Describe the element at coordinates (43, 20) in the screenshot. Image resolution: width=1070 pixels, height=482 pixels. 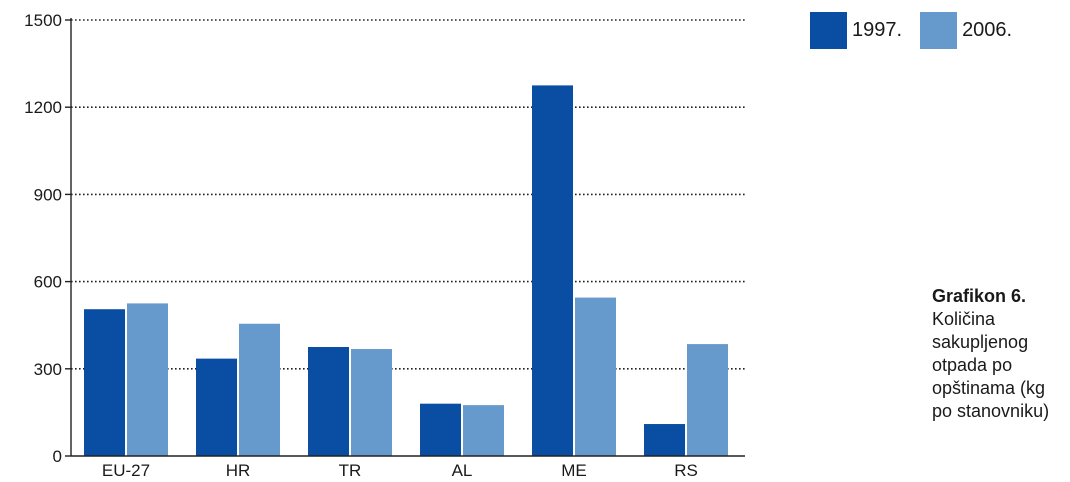
I see `y-tick-label-1500: 1500` at that location.